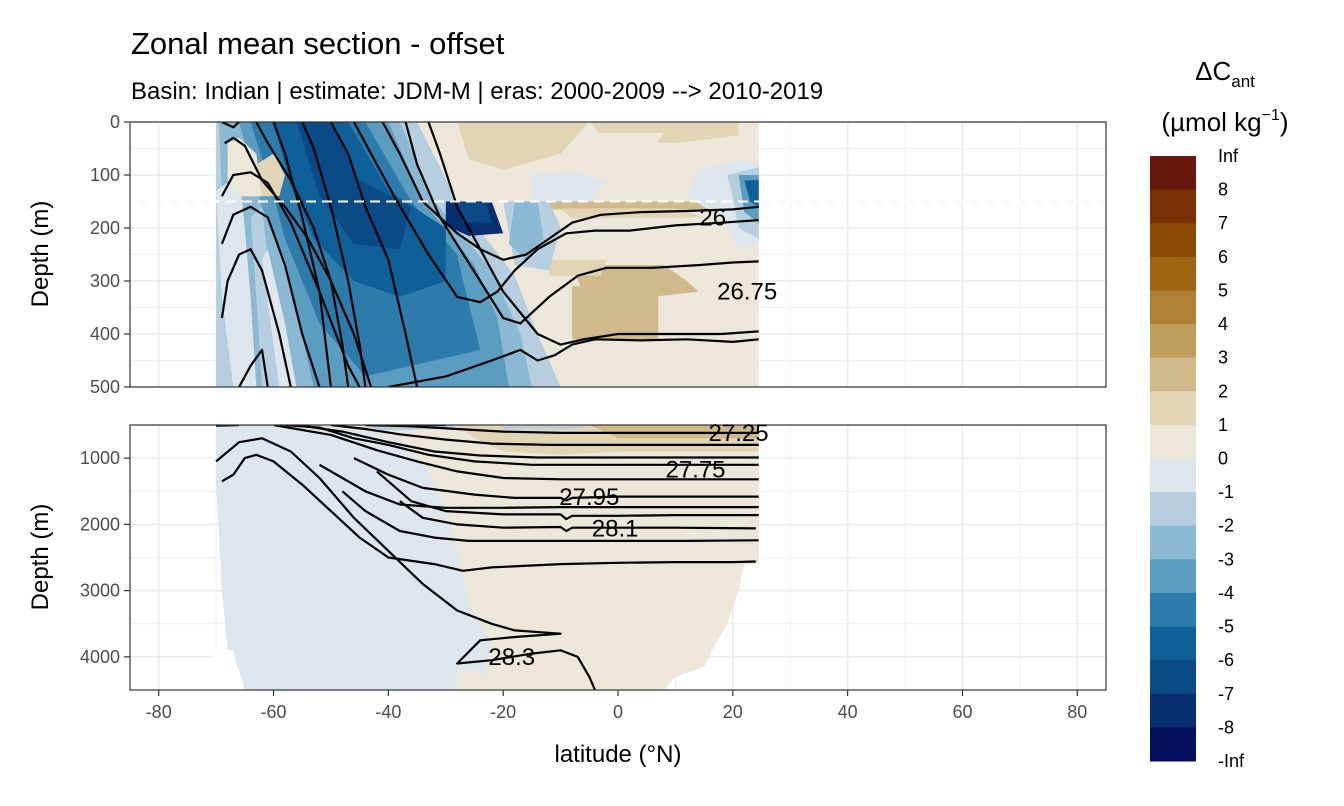 Image resolution: width=1344 pixels, height=806 pixels. What do you see at coordinates (1223, 290) in the screenshot?
I see `legend-label: 5` at bounding box center [1223, 290].